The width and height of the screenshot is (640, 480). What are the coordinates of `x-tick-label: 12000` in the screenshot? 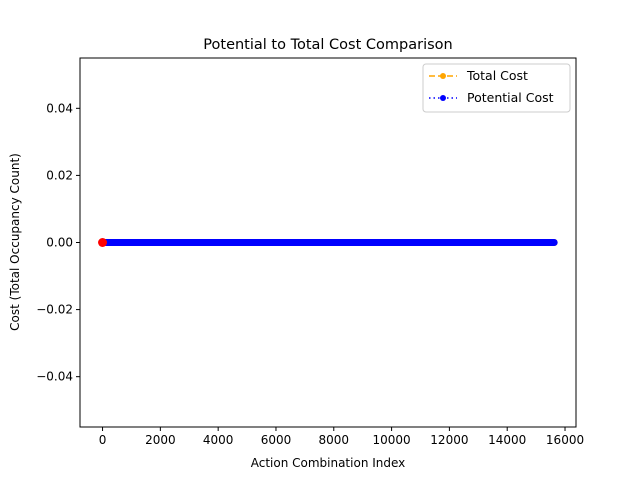 It's located at (449, 440).